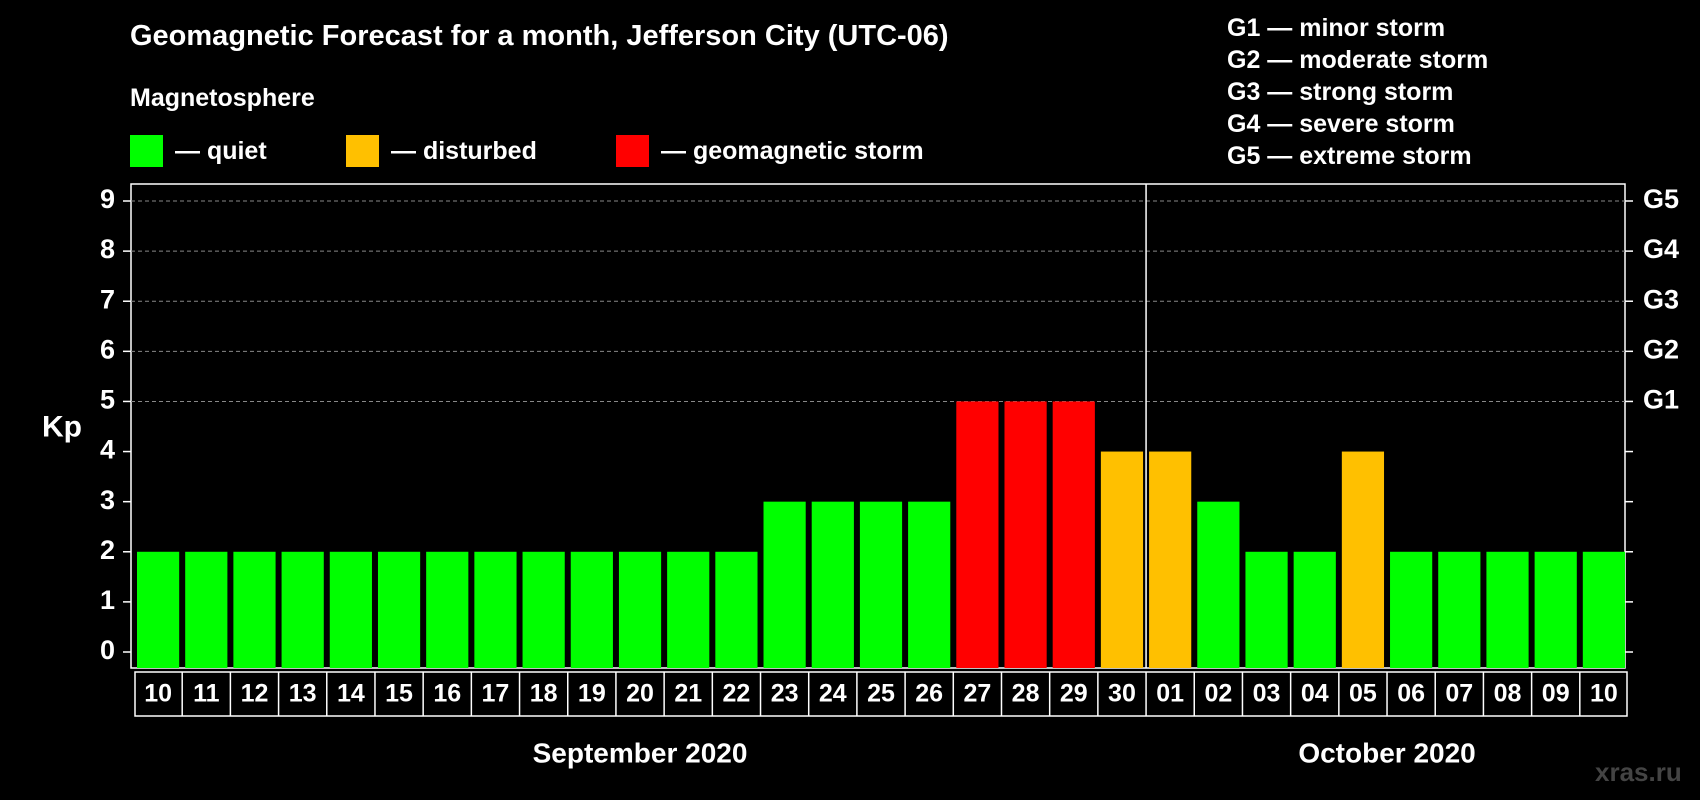  Describe the element at coordinates (1218, 694) in the screenshot. I see `day-label: 02` at that location.